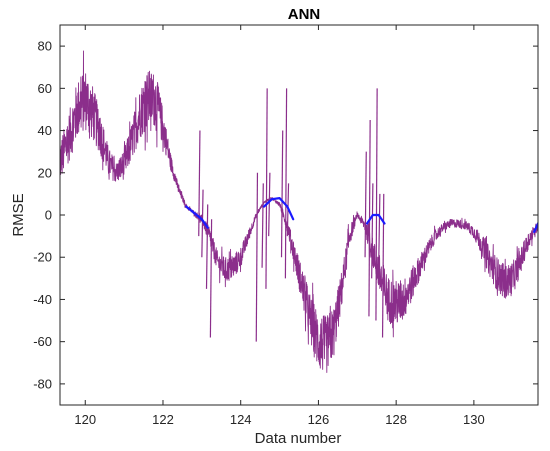 This screenshot has width=550, height=451. What do you see at coordinates (45, 46) in the screenshot?
I see `y-tick-label: 80` at bounding box center [45, 46].